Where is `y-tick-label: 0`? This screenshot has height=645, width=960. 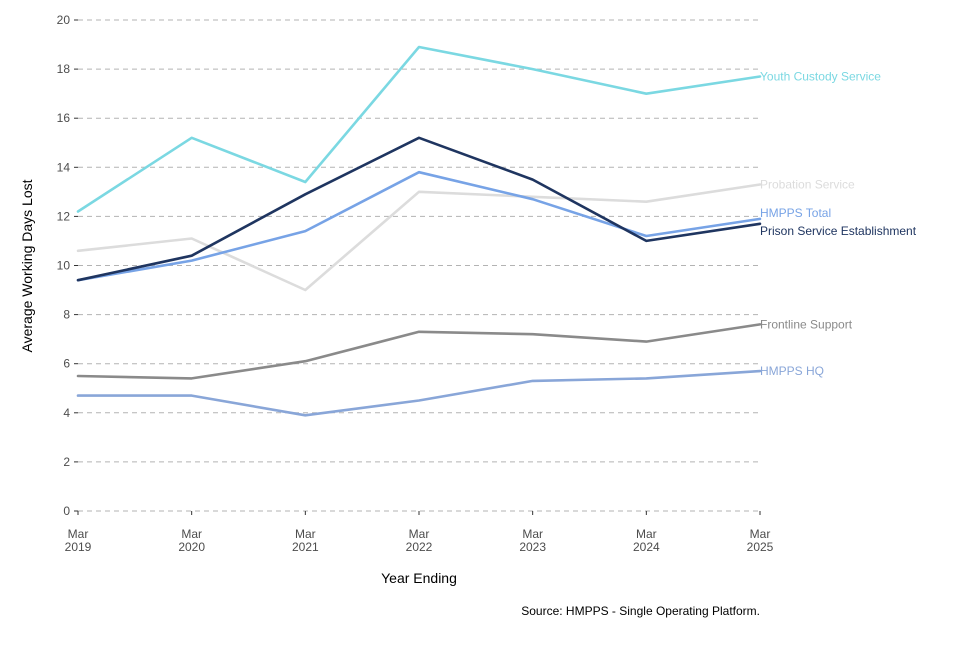
y-tick-label: 0 is located at coordinates (66, 511).